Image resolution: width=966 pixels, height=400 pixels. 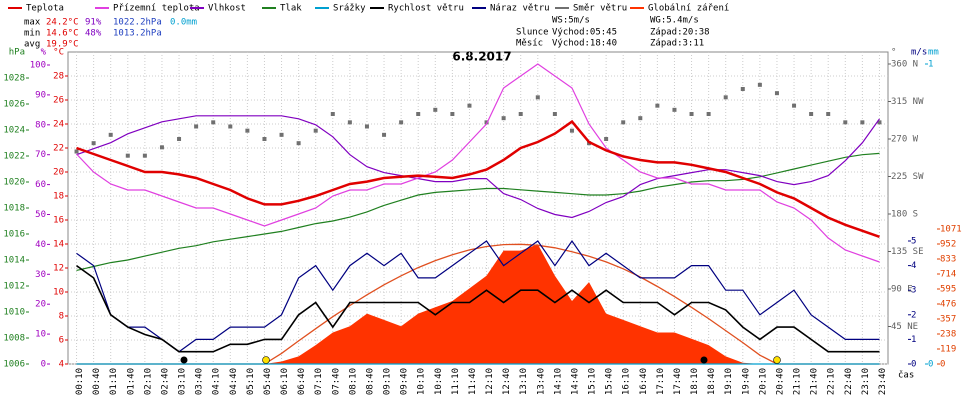 What do you see at coordinates (490, 381) in the screenshot?
I see `x-tick-label: 12:10` at bounding box center [490, 381].